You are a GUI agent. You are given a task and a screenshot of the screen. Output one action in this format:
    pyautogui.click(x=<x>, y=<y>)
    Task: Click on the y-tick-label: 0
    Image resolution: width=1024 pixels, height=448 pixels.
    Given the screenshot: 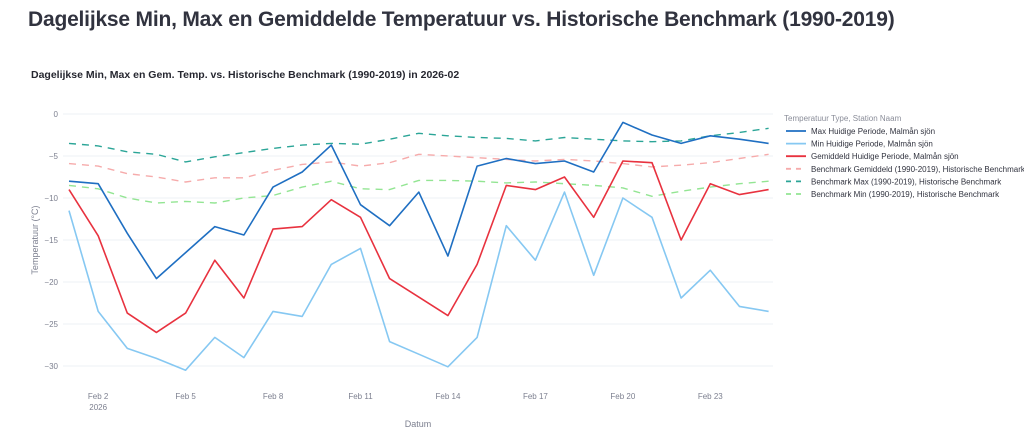 What is the action you would take?
    pyautogui.click(x=56, y=114)
    